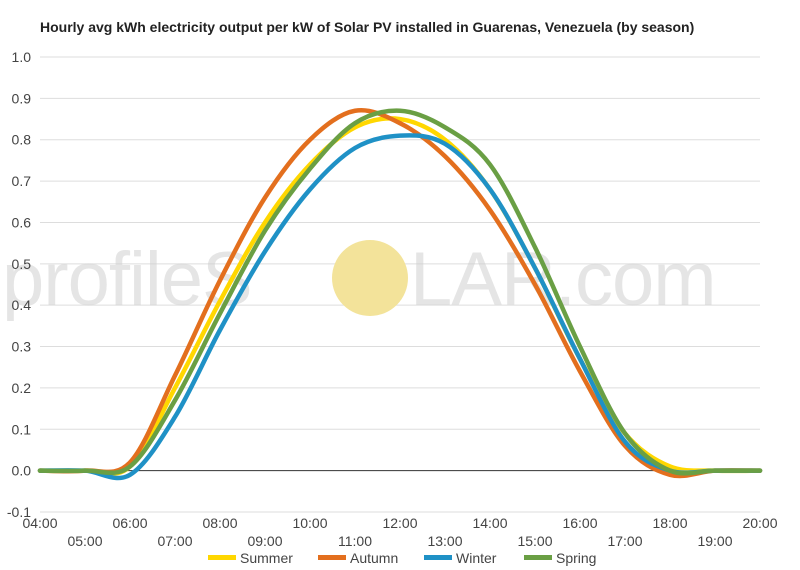 Image resolution: width=800 pixels, height=570 pixels. I want to click on x-tick-label: 11:00, so click(355, 541).